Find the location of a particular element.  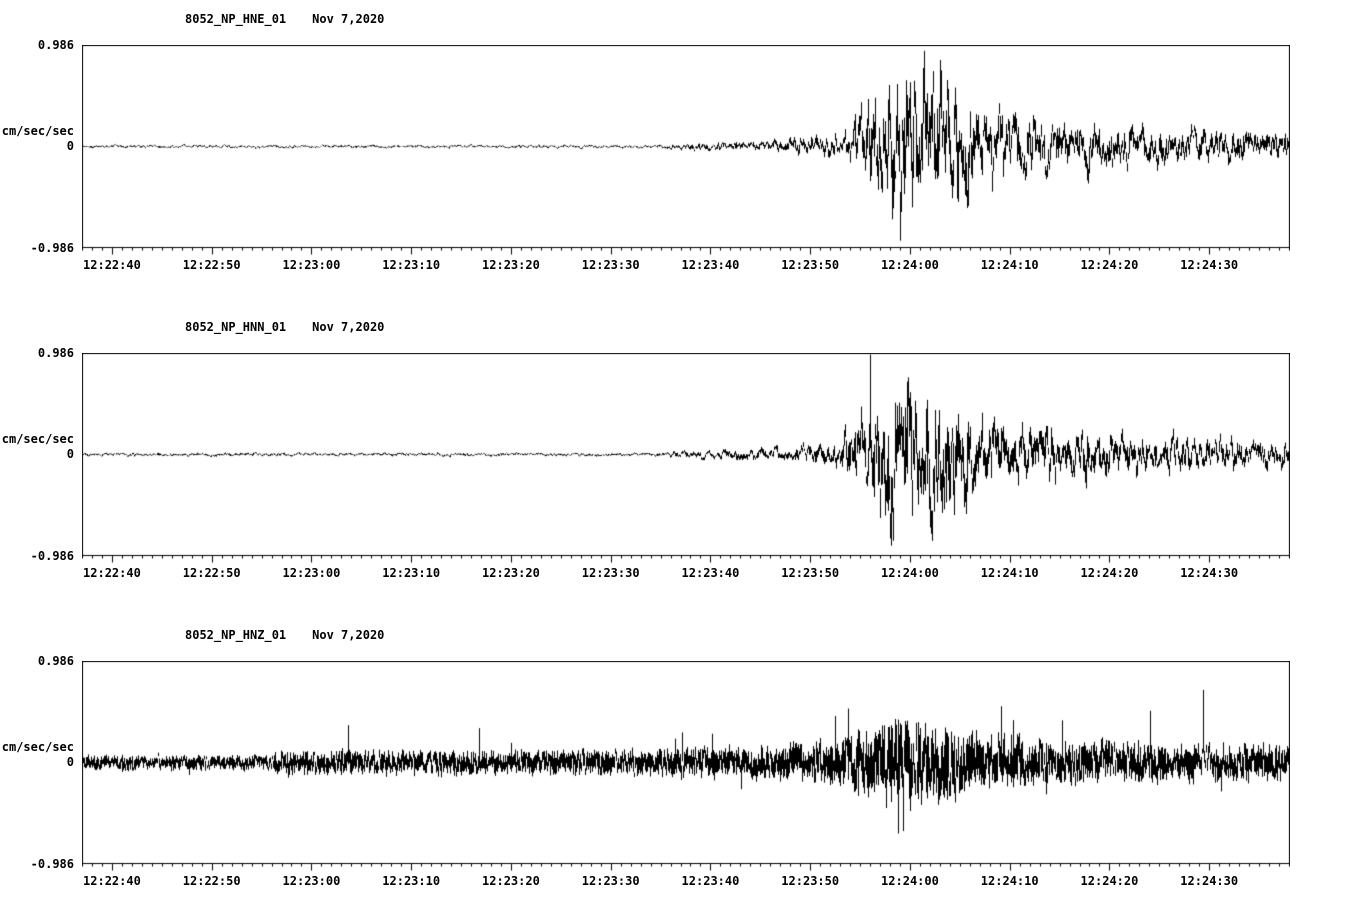

trace-title-row: 8052_NP_HNE_01 Nov 7,2020 is located at coordinates (284, 19).